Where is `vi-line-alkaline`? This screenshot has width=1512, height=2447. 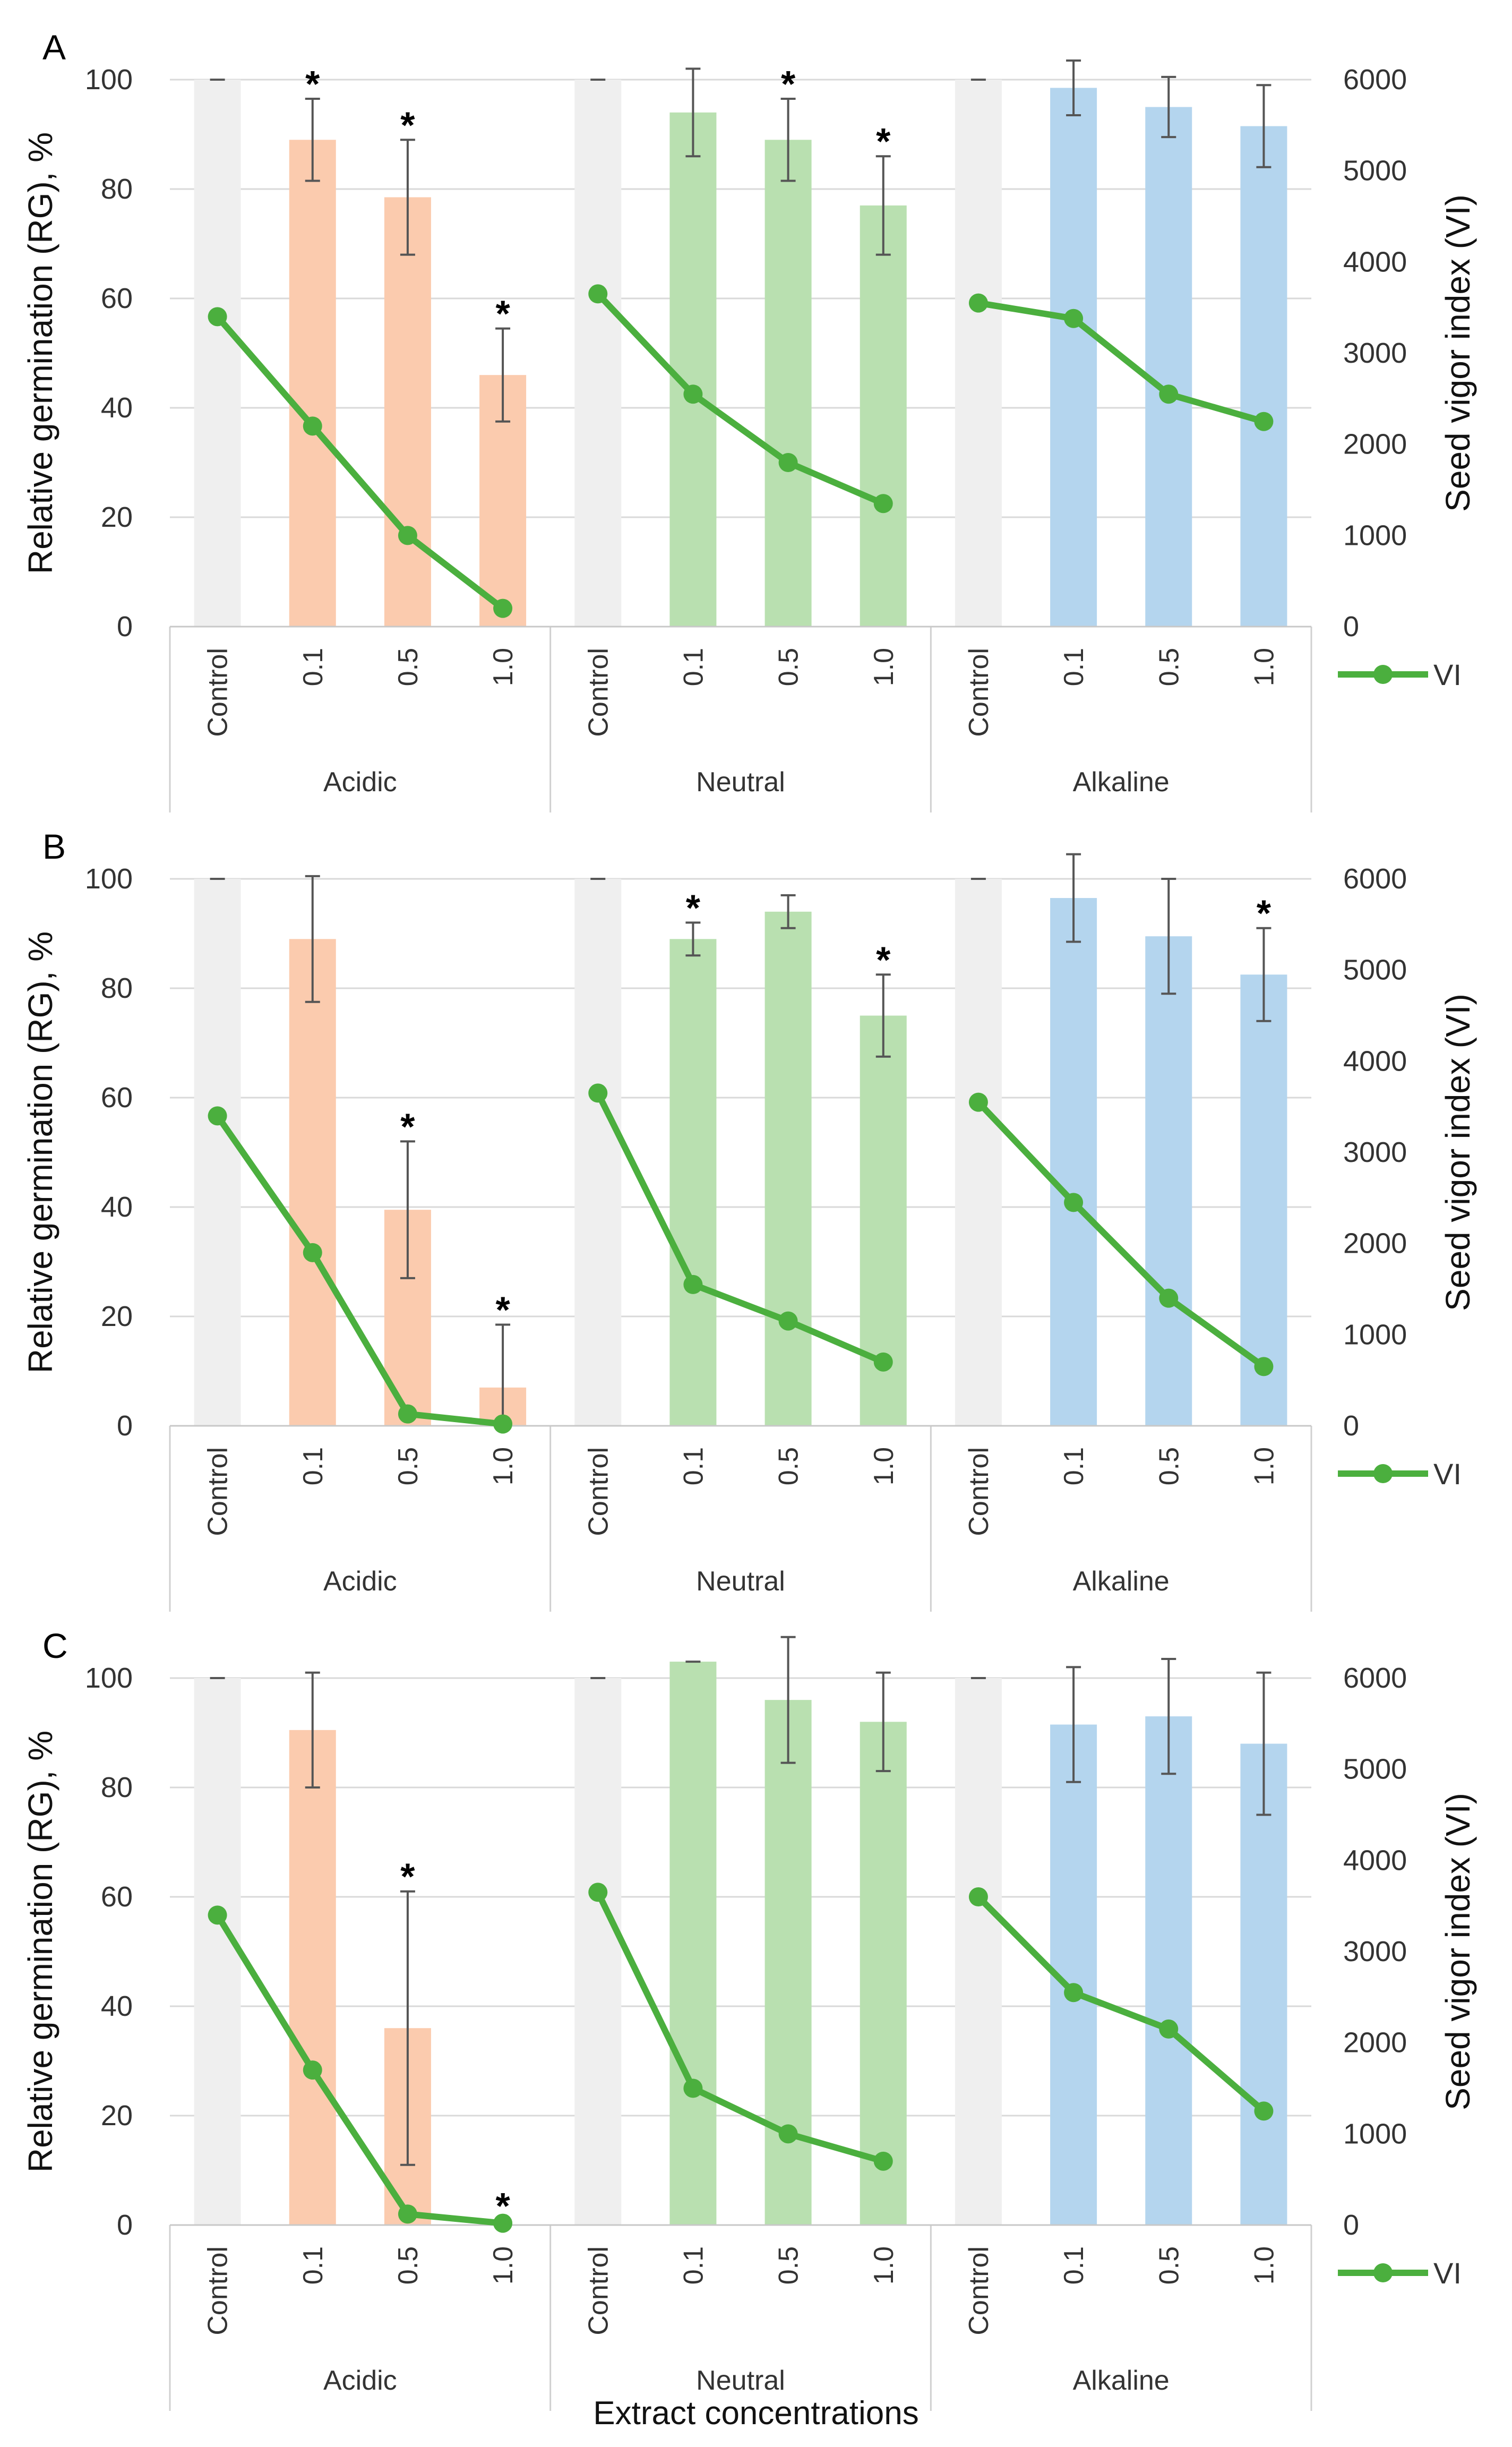 vi-line-alkaline is located at coordinates (1121, 1235).